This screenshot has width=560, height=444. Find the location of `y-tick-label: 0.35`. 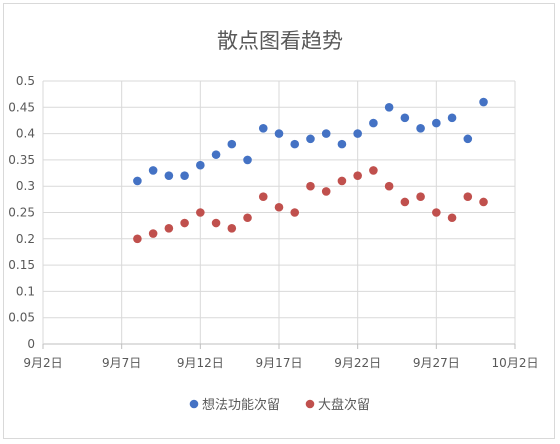

y-tick-label: 0.35 is located at coordinates (21, 160).